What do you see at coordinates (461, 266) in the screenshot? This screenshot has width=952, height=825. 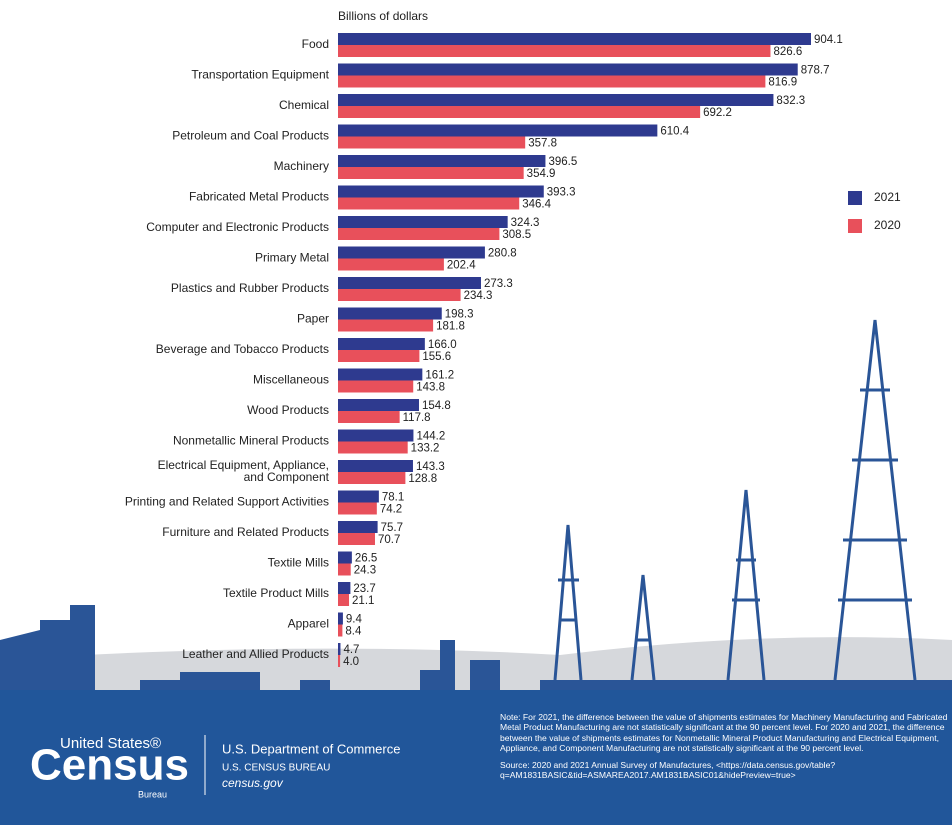 I see `value-label: 202.4` at bounding box center [461, 266].